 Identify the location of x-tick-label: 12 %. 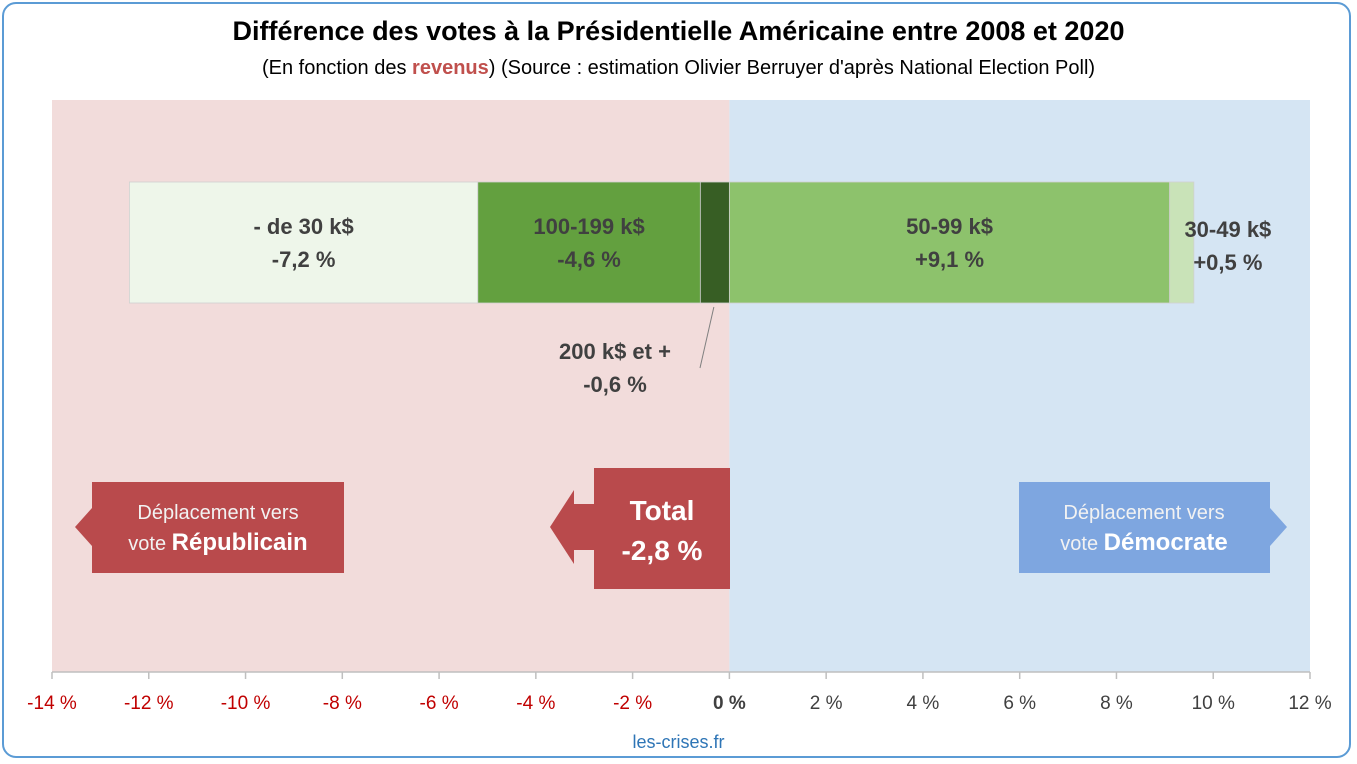
(1309, 703).